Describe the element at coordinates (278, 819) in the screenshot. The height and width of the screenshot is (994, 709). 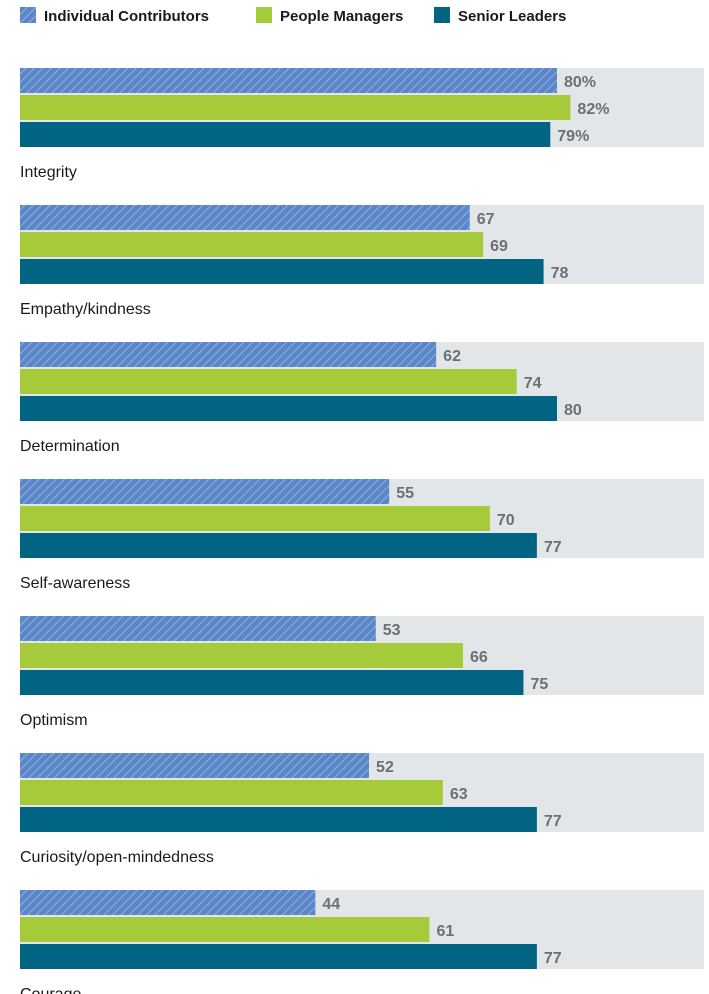
I see `bar-senior-leaders-curiosity-open-mindedness` at that location.